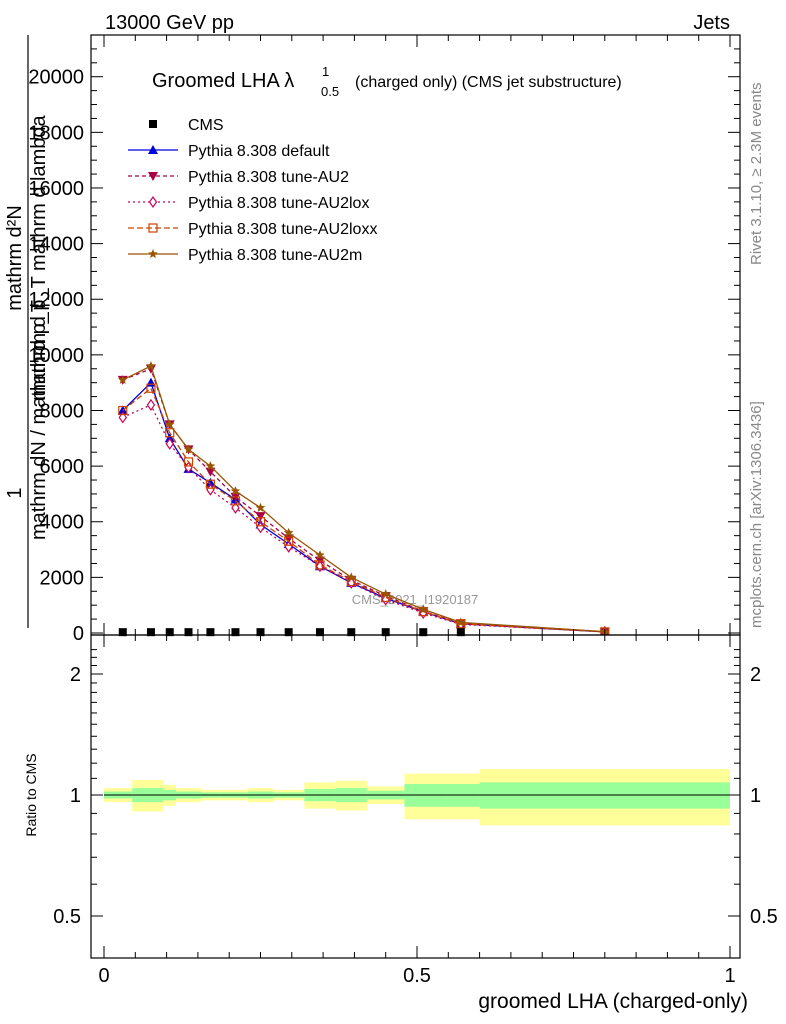 This screenshot has height=1024, width=786. Describe the element at coordinates (488, 82) in the screenshot. I see `title-rest: (charged only) (CMS jet substructure)` at that location.